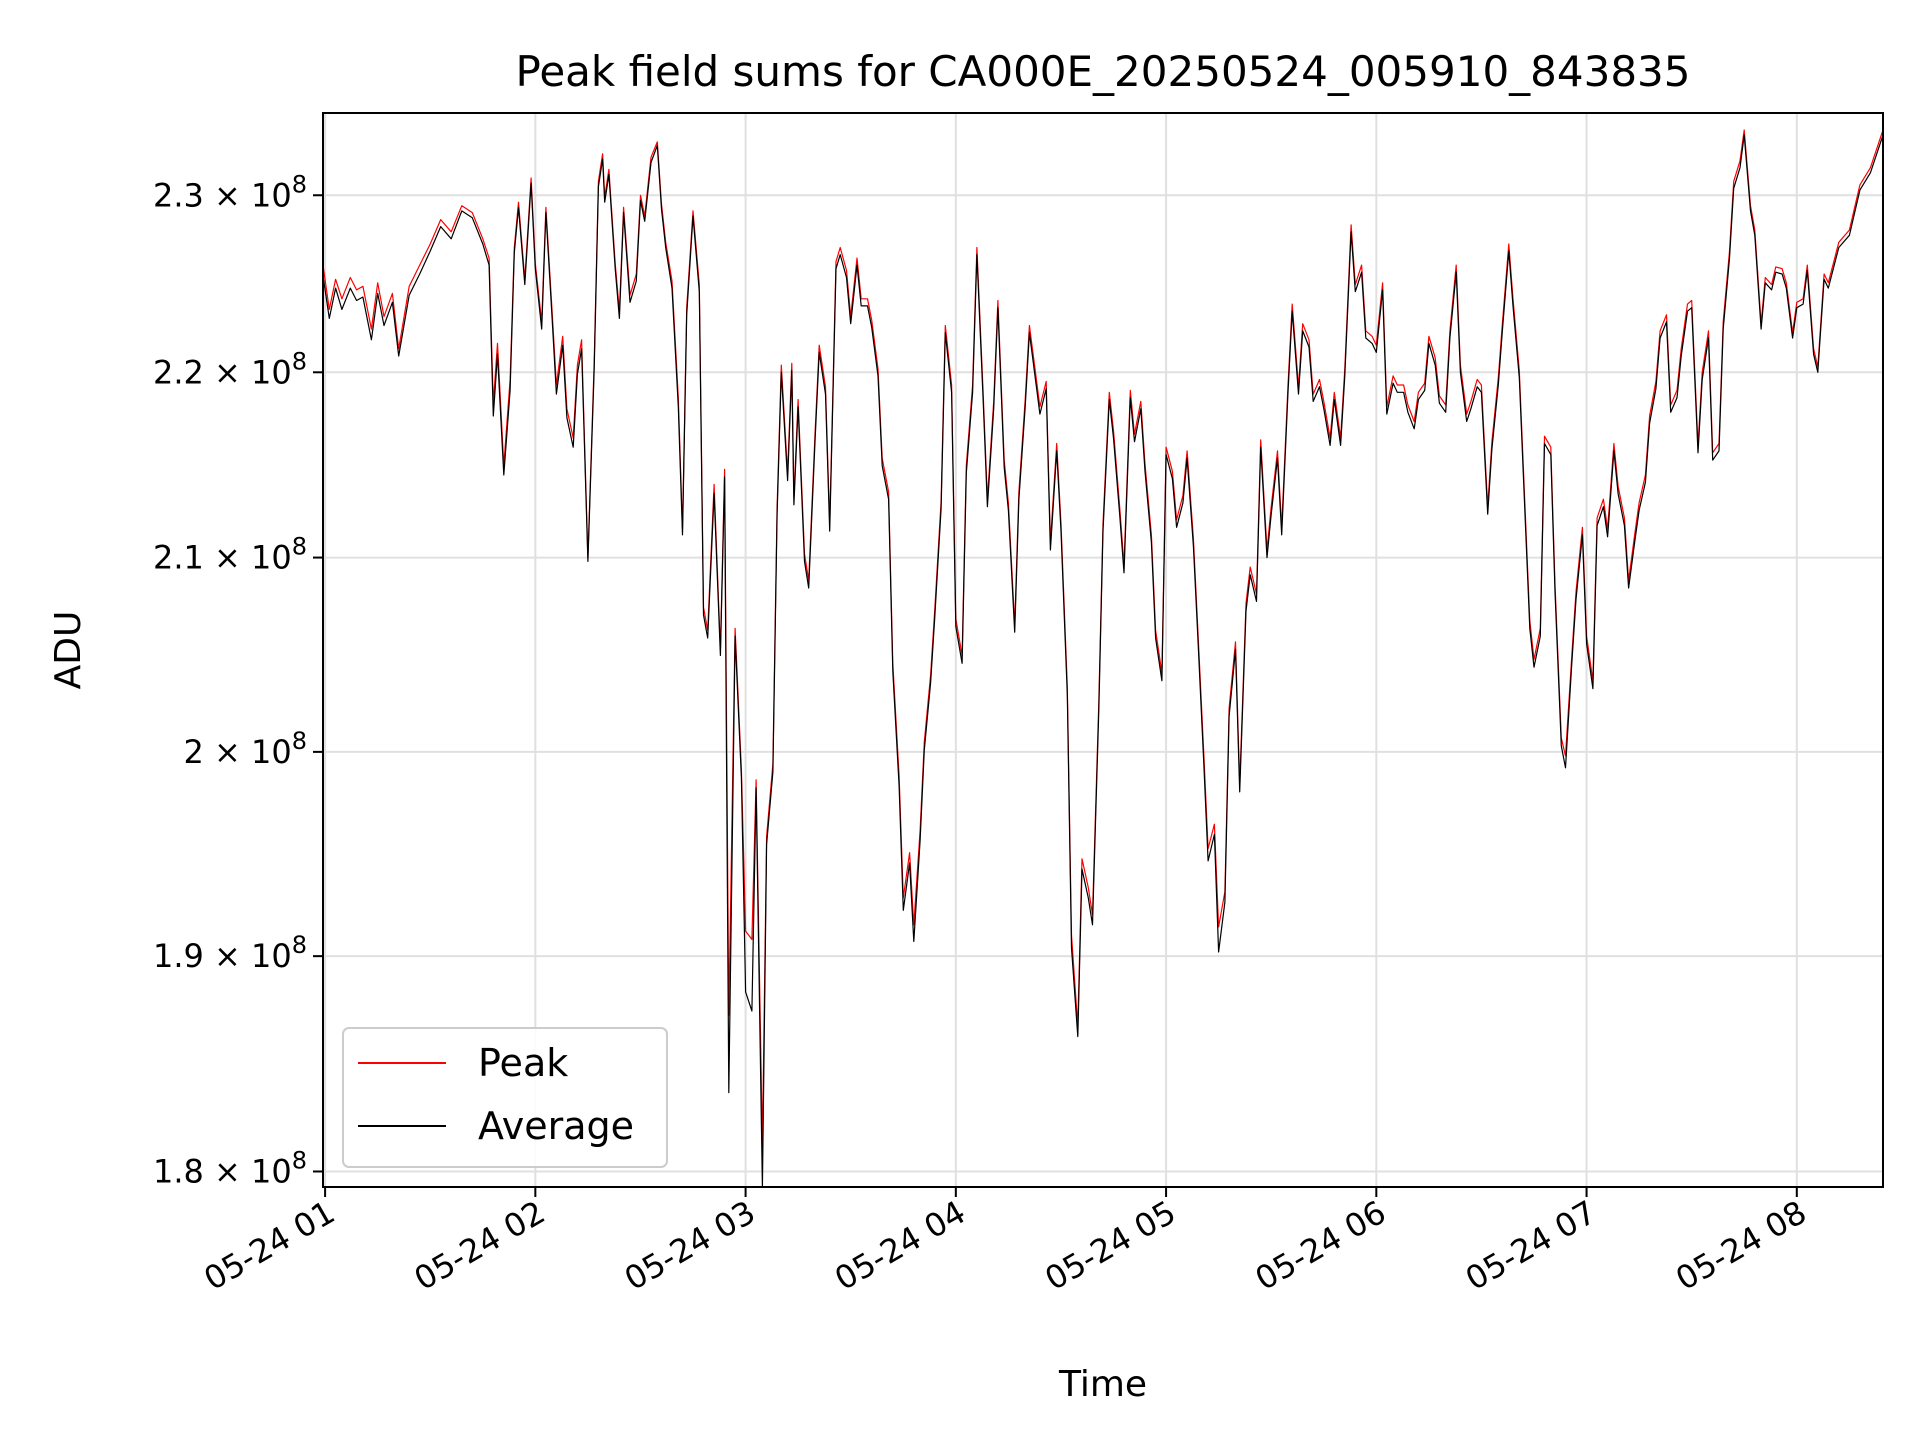  I want to click on y-tick-label: 2.3 × 108, so click(230, 192).